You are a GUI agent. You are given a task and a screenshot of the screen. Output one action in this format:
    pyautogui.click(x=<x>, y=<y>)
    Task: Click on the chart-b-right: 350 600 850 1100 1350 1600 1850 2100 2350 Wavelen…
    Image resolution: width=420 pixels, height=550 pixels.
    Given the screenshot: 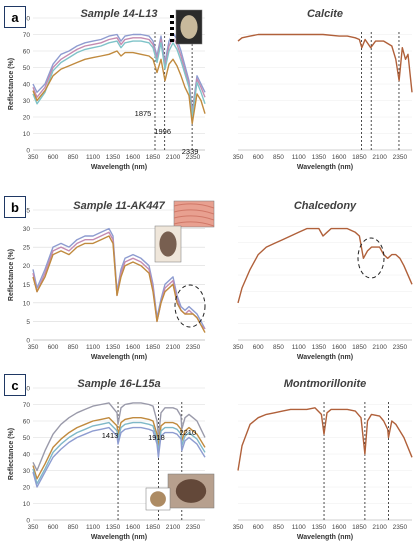 What is the action you would take?
    pyautogui.click(x=323, y=280)
    